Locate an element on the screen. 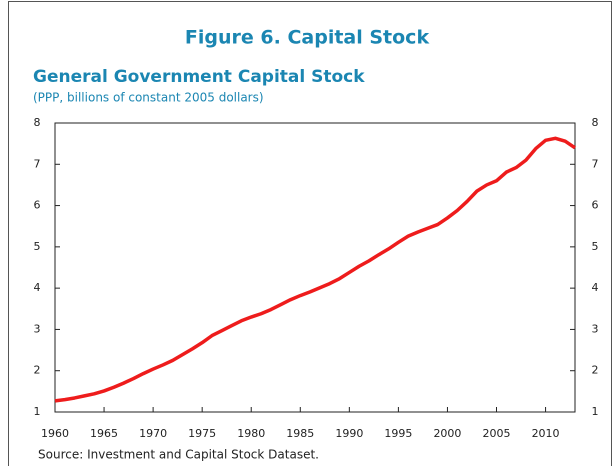  y-tick-label: 6 is located at coordinates (37, 205).